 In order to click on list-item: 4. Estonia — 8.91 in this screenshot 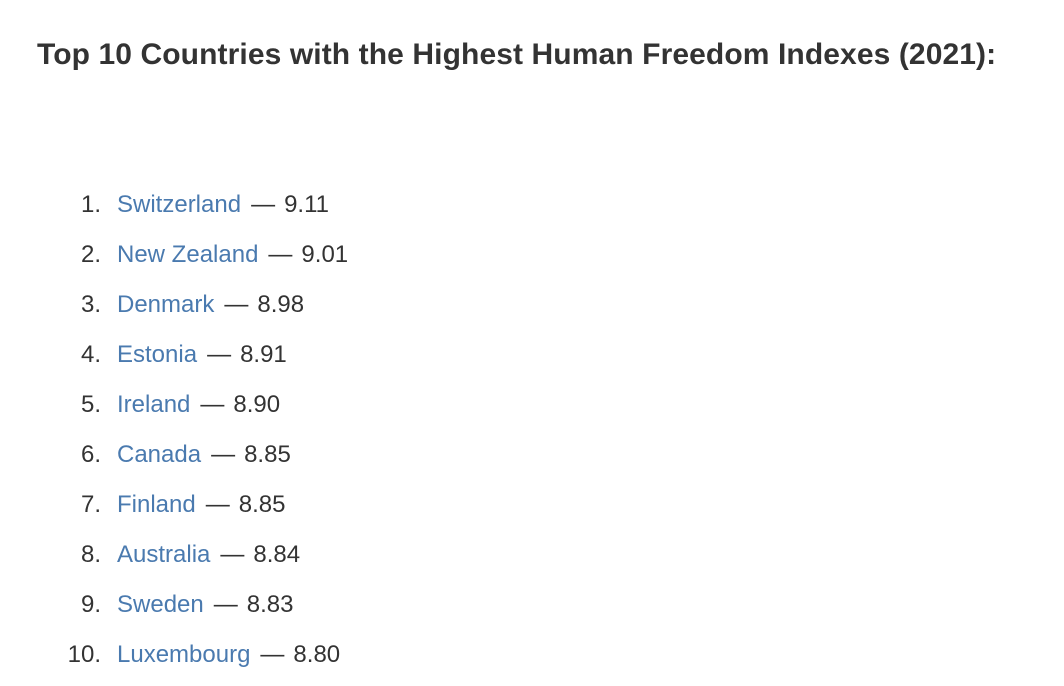, I will do `click(192, 355)`.